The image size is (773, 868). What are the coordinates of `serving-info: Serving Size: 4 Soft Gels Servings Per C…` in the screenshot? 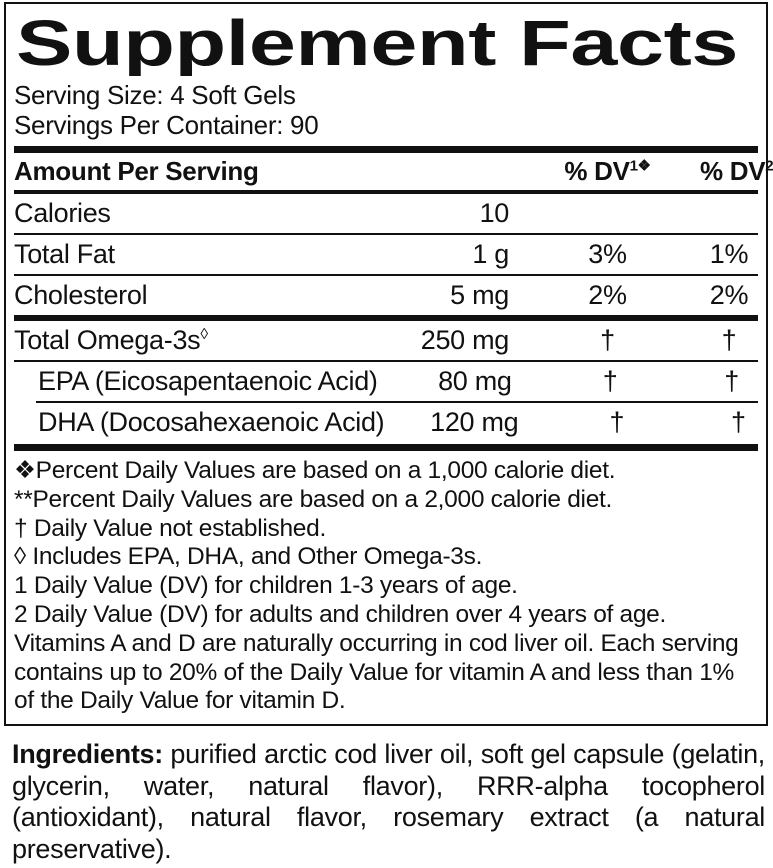 It's located at (386, 110).